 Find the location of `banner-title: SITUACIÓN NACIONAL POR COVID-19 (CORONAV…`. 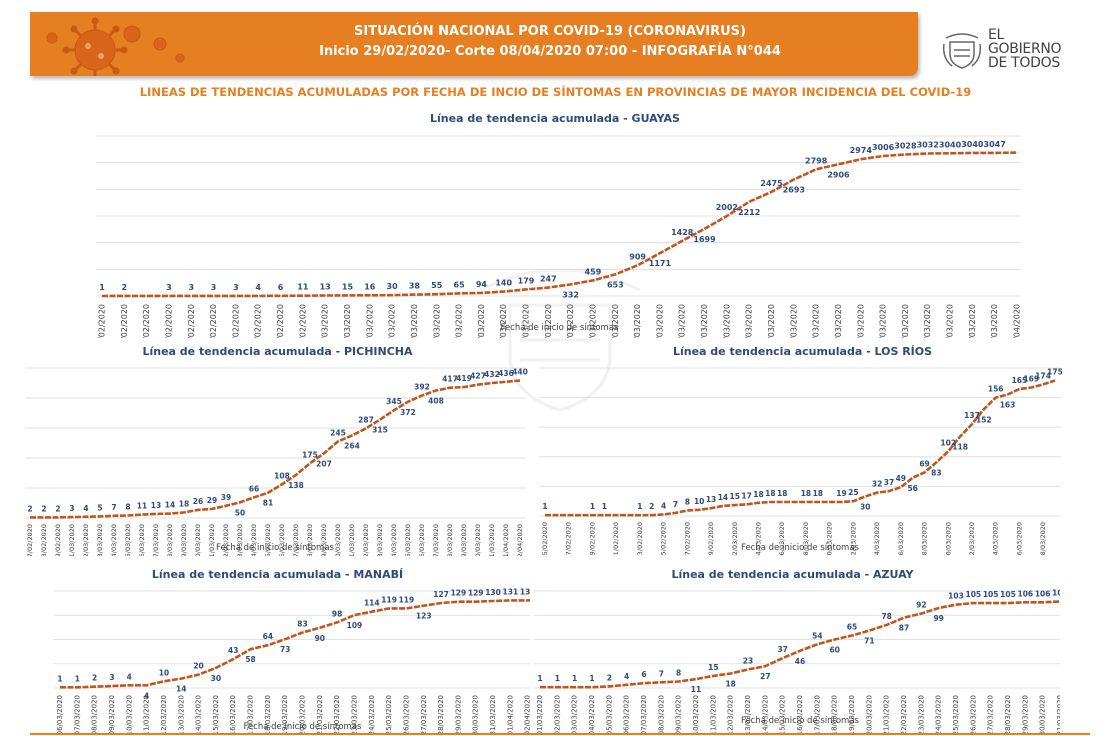

banner-title: SITUACIÓN NACIONAL POR COVID-19 (CORONAV… is located at coordinates (550, 31).